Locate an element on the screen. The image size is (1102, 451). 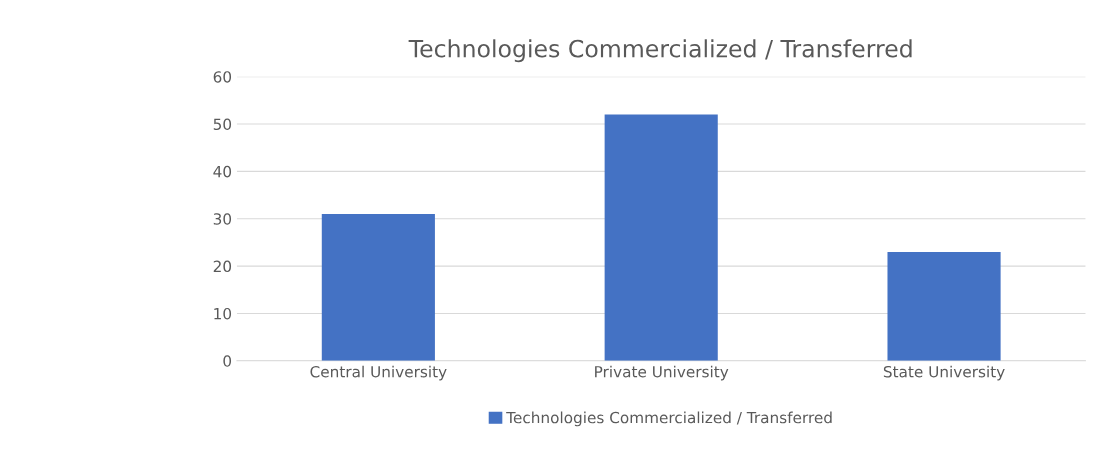
x-tick-label: Private University is located at coordinates (662, 373).